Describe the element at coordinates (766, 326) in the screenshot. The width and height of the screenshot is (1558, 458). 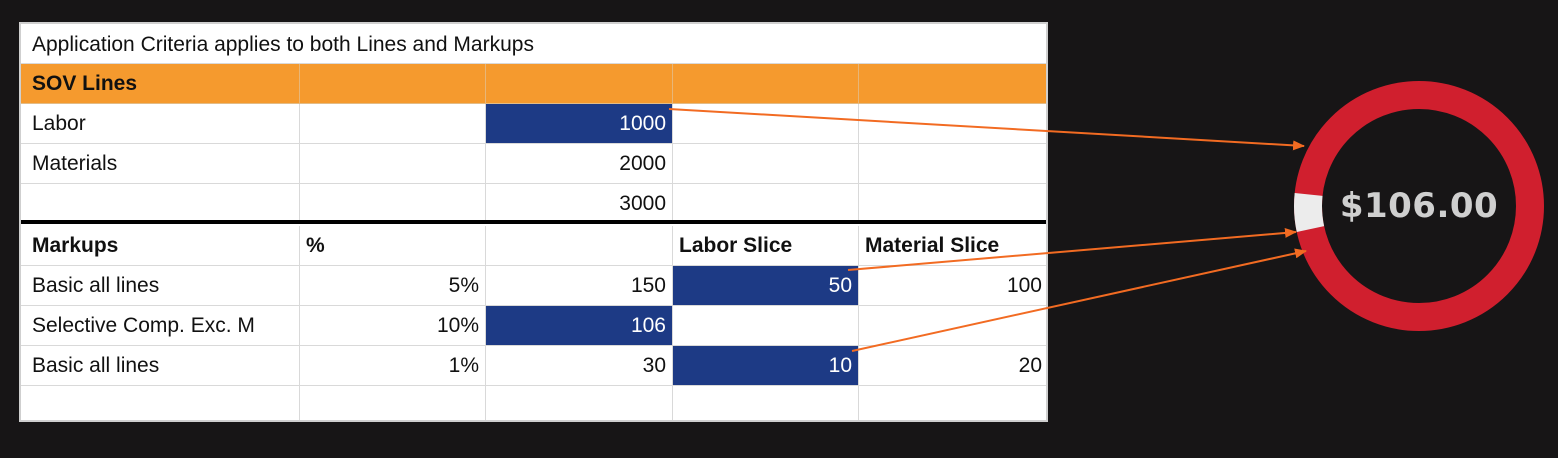
I see `labor-slice-cell` at that location.